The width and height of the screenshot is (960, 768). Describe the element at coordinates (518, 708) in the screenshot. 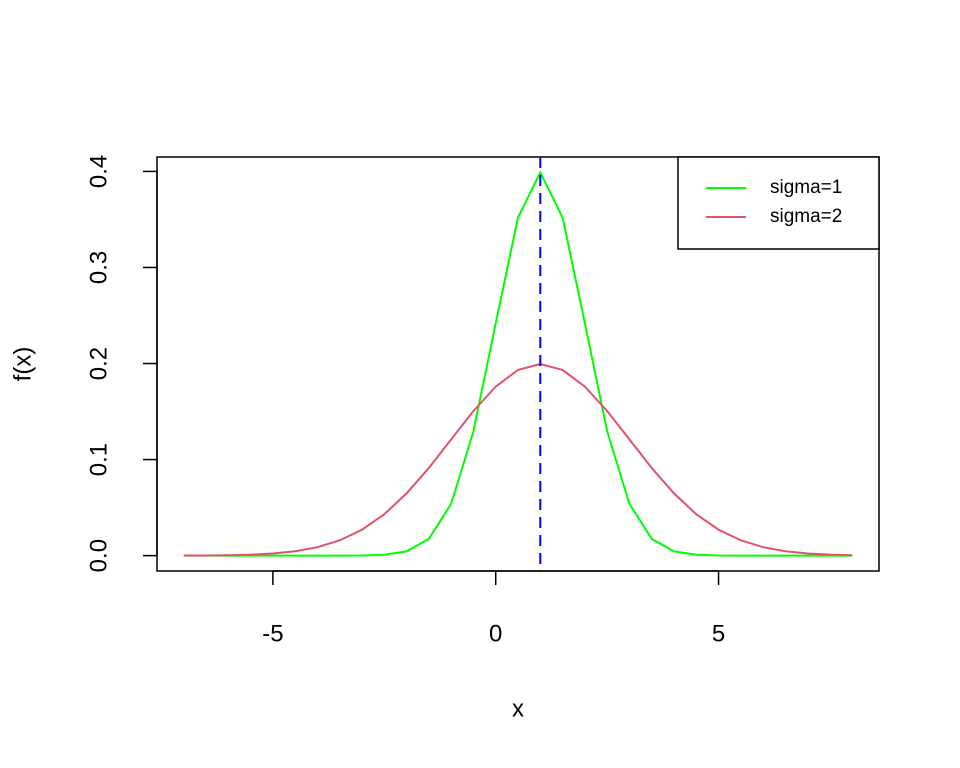

I see `x-axis-label: x` at that location.